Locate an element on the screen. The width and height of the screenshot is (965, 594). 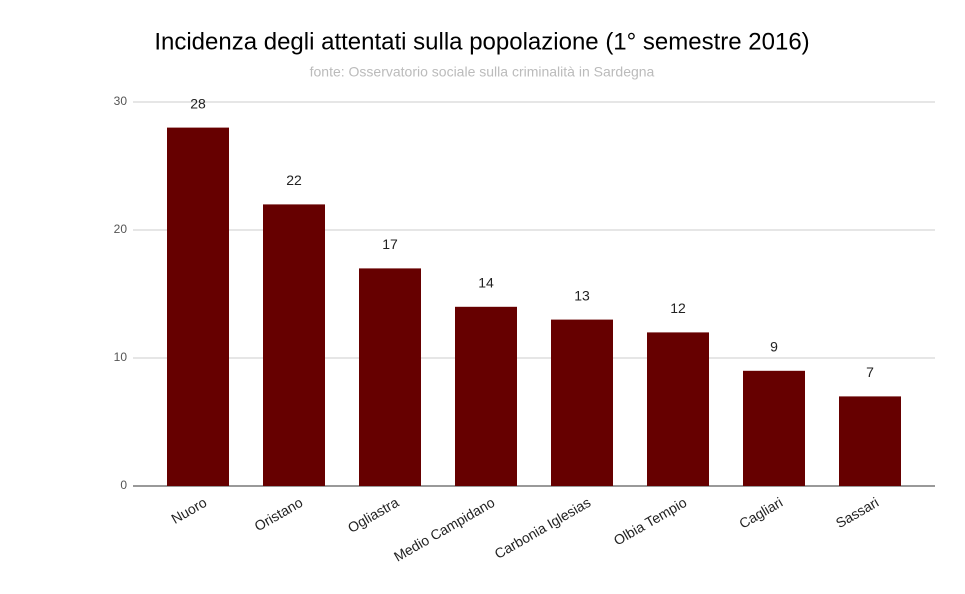
x-tick-label: Medio Campidano is located at coordinates (444, 529).